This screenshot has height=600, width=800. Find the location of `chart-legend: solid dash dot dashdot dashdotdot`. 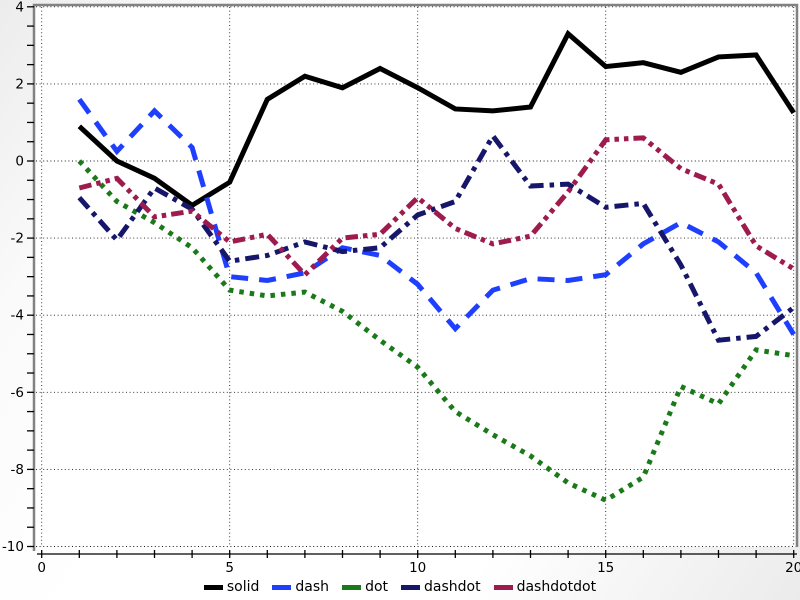

chart-legend: solid dash dot dashdot dashdotdot is located at coordinates (400, 587).